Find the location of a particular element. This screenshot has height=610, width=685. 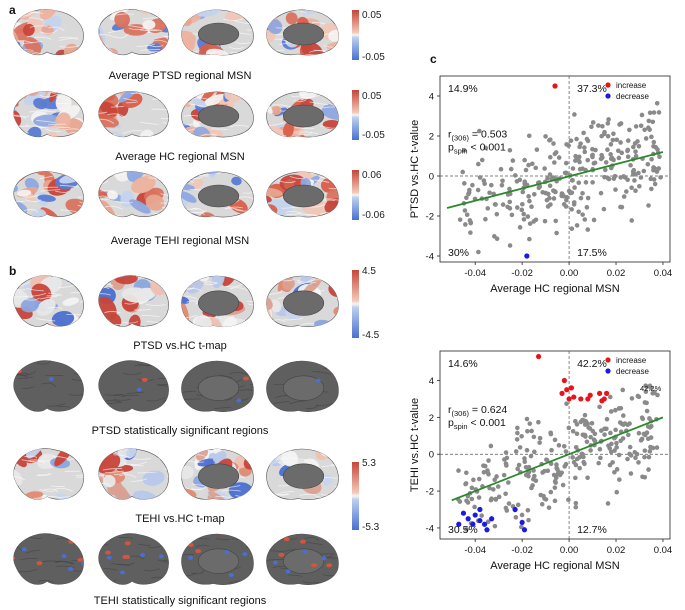

stat-p: pspin < 0.001 is located at coordinates (477, 148).